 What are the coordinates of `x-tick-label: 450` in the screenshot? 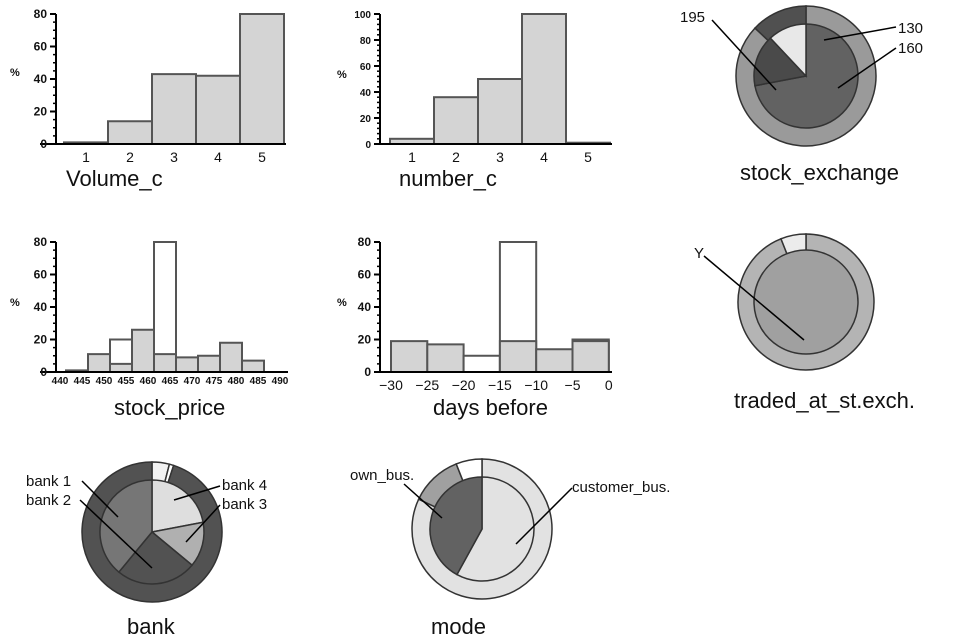 It's located at (104, 381).